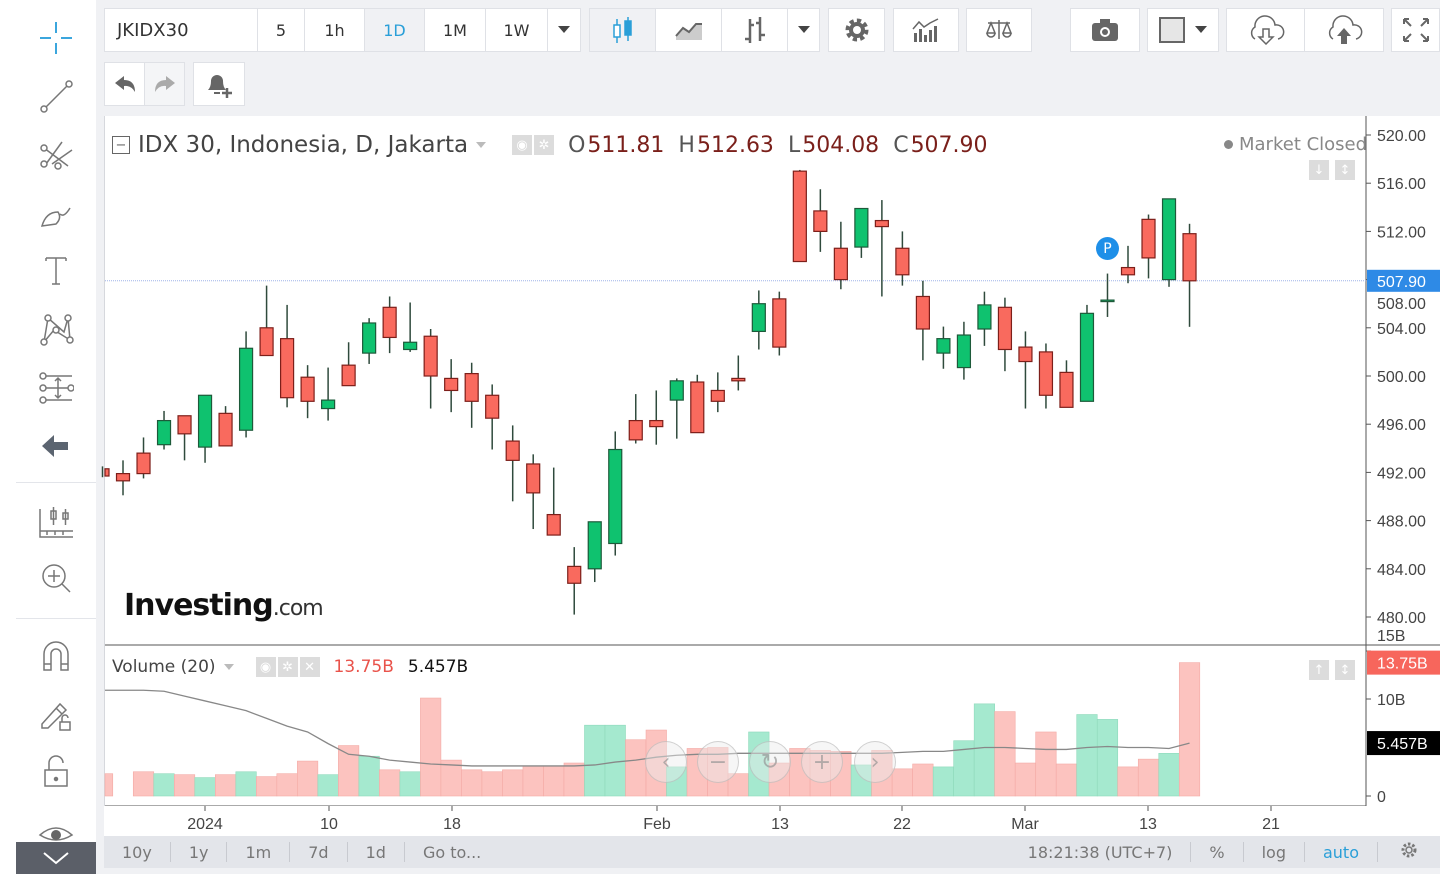 The width and height of the screenshot is (1440, 874). What do you see at coordinates (1401, 618) in the screenshot?
I see `y-tick-label: 480.00` at bounding box center [1401, 618].